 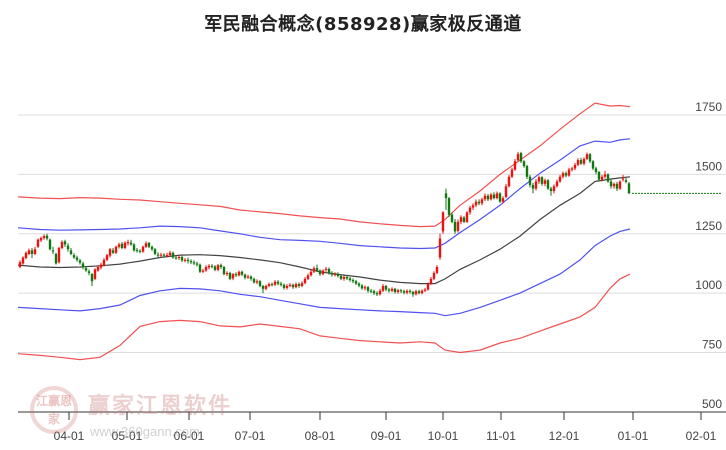 What do you see at coordinates (160, 406) in the screenshot?
I see `watermark-brand: 赢家江恩软件` at bounding box center [160, 406].